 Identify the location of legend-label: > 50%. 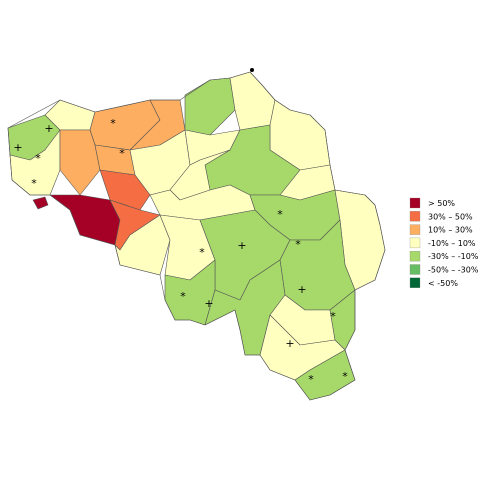
(441, 203).